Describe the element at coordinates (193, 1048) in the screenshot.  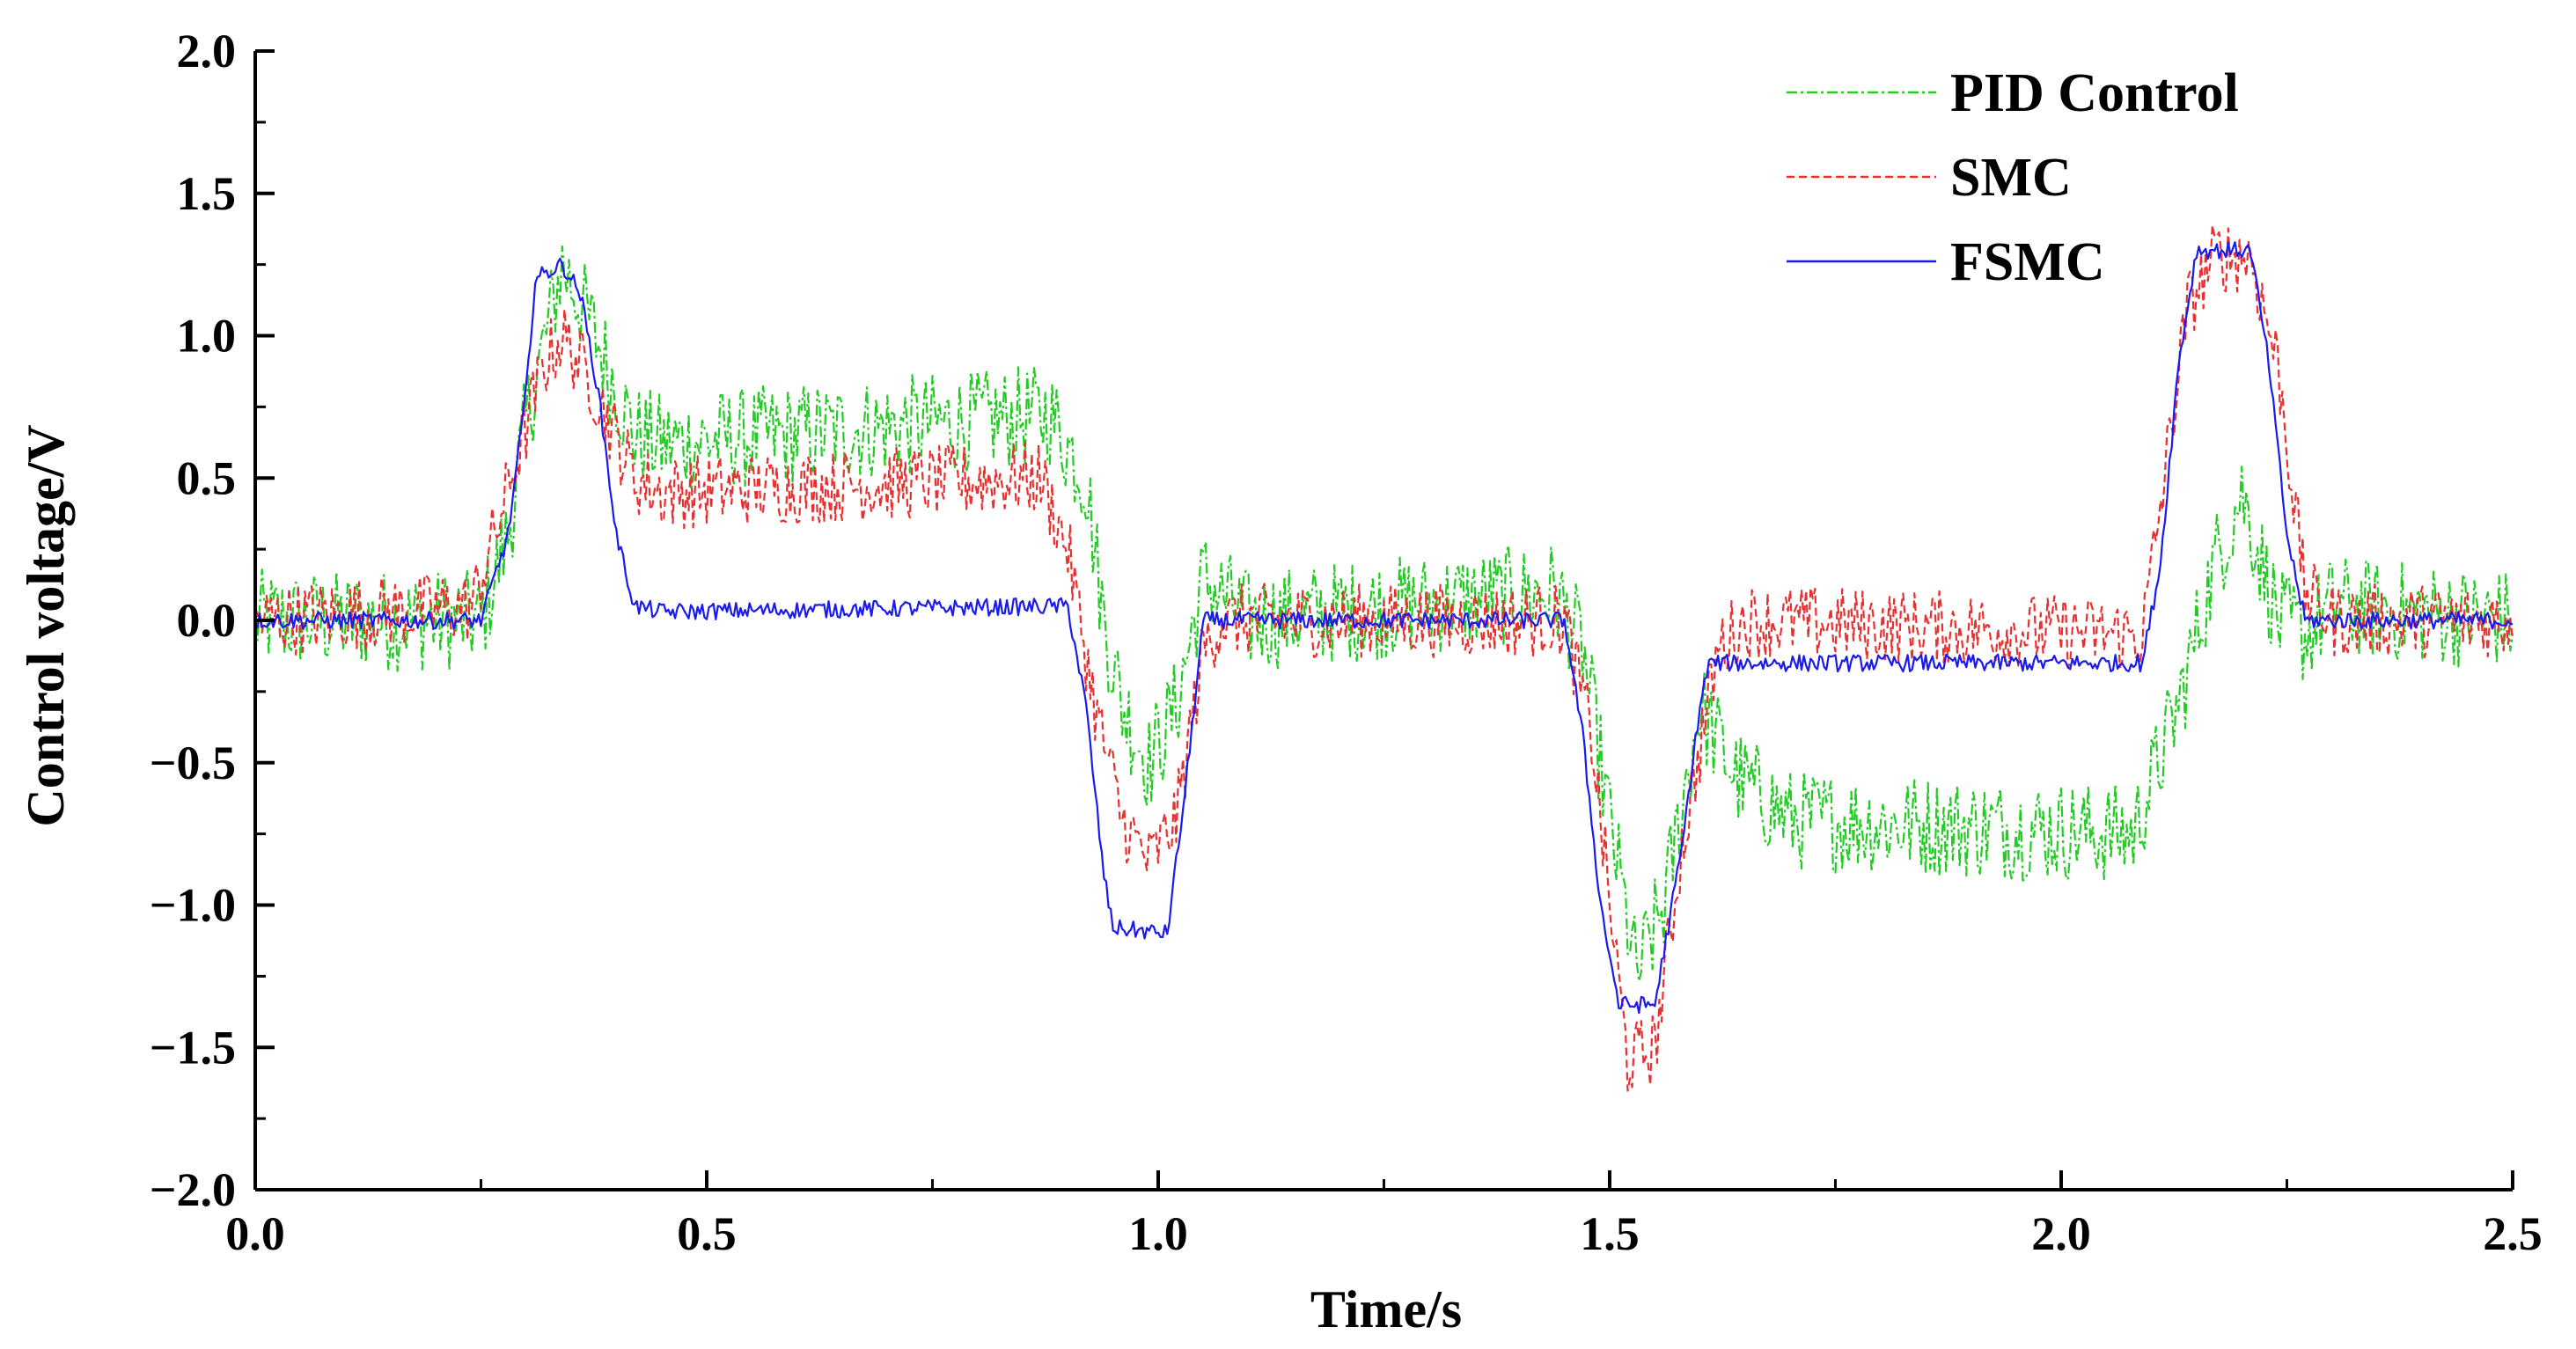
I see `y-tick-label: −1.5` at that location.